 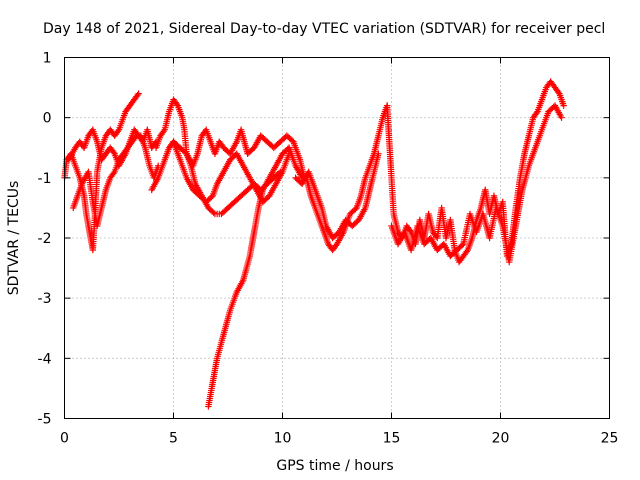 What do you see at coordinates (14, 238) in the screenshot?
I see `y-axis-label: SDTVAR / TECUs` at bounding box center [14, 238].